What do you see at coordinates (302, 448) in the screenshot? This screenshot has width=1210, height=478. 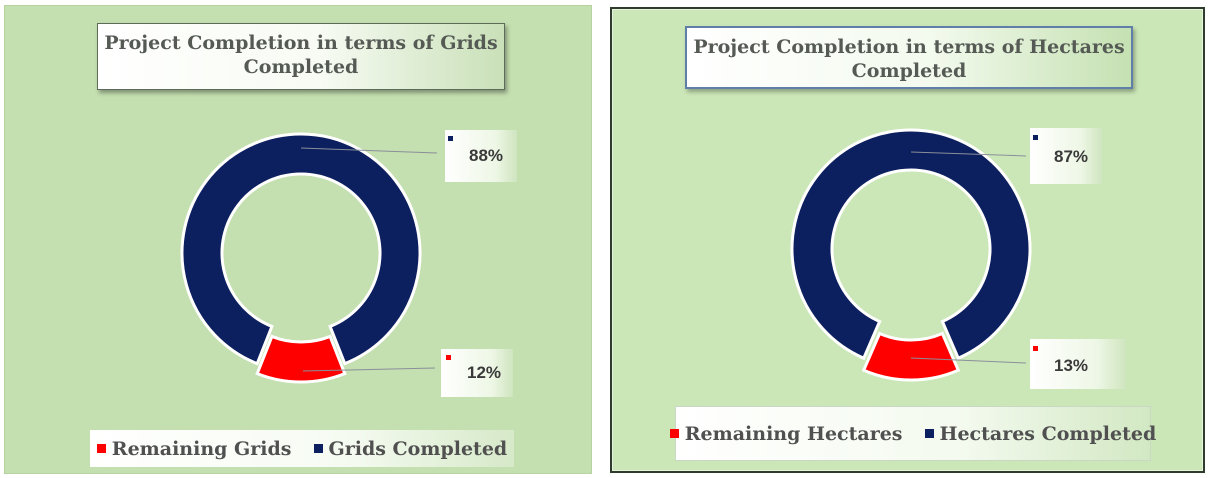 I see `chart-legend-grids: Remaining Grids Grids Completed` at bounding box center [302, 448].